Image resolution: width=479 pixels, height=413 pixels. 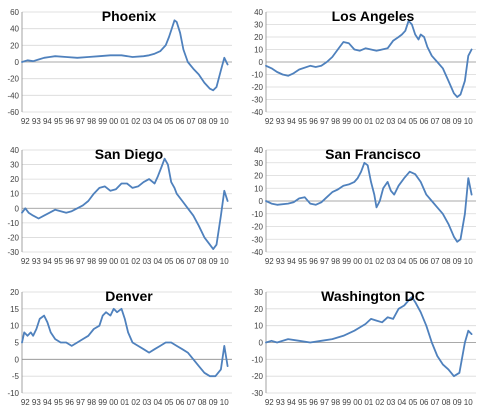 I want to click on y-tick-label: -5, so click(x=16, y=376).